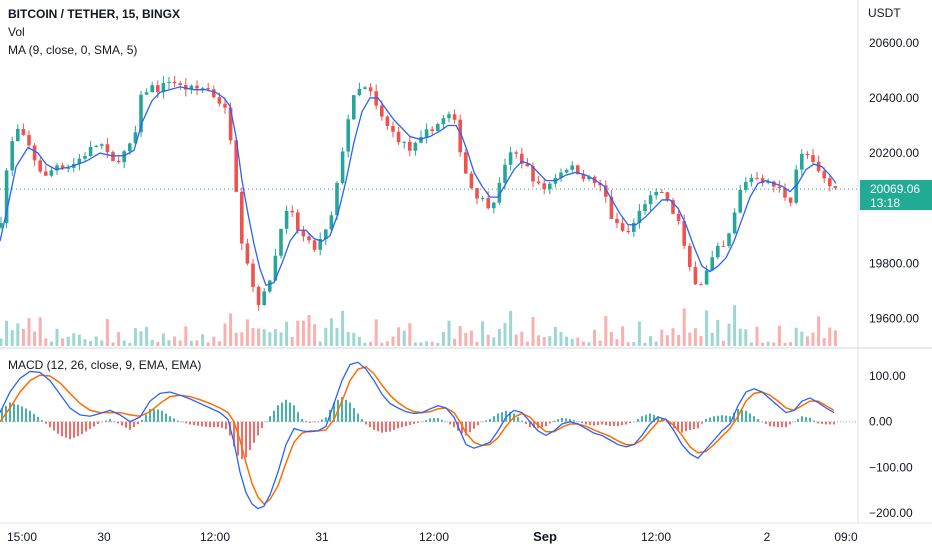  What do you see at coordinates (105, 365) in the screenshot?
I see `macd-label: MACD (12, 26, close, 9, EMA, EMA)` at bounding box center [105, 365].